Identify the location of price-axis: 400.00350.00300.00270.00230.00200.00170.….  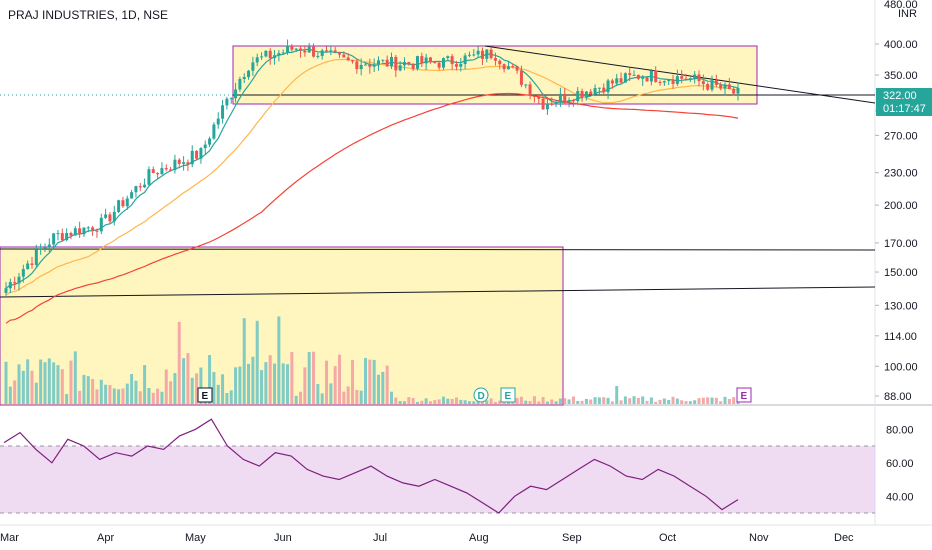
(896, 201).